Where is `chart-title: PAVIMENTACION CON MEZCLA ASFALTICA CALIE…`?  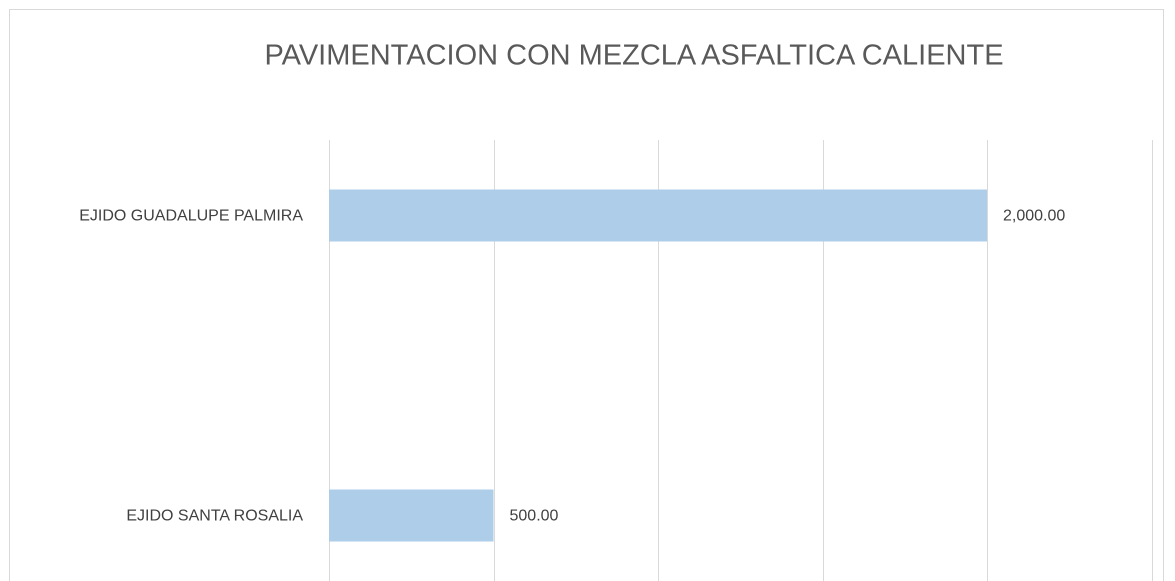
chart-title: PAVIMENTACION CON MEZCLA ASFALTICA CALIE… is located at coordinates (633, 56).